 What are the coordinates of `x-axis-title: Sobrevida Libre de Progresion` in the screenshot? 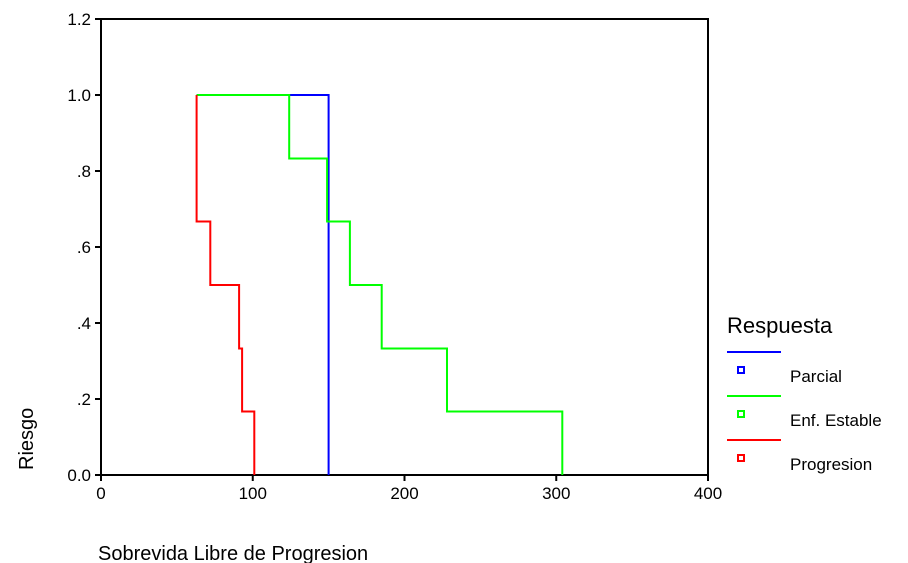 It's located at (233, 553).